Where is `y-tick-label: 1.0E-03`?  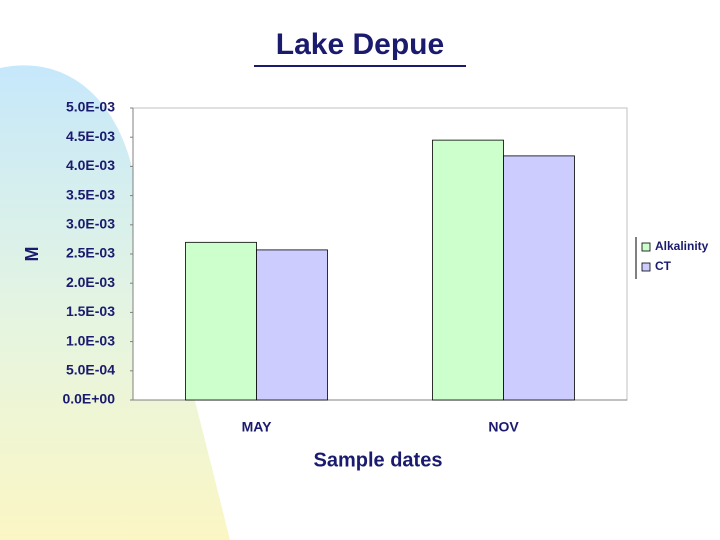 y-tick-label: 1.0E-03 is located at coordinates (90, 340).